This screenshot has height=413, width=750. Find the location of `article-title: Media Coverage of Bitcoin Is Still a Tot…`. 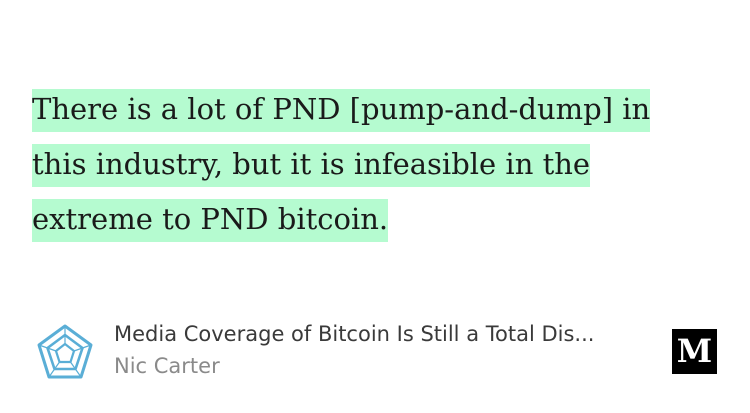

article-title: Media Coverage of Bitcoin Is Still a Tot… is located at coordinates (354, 334).